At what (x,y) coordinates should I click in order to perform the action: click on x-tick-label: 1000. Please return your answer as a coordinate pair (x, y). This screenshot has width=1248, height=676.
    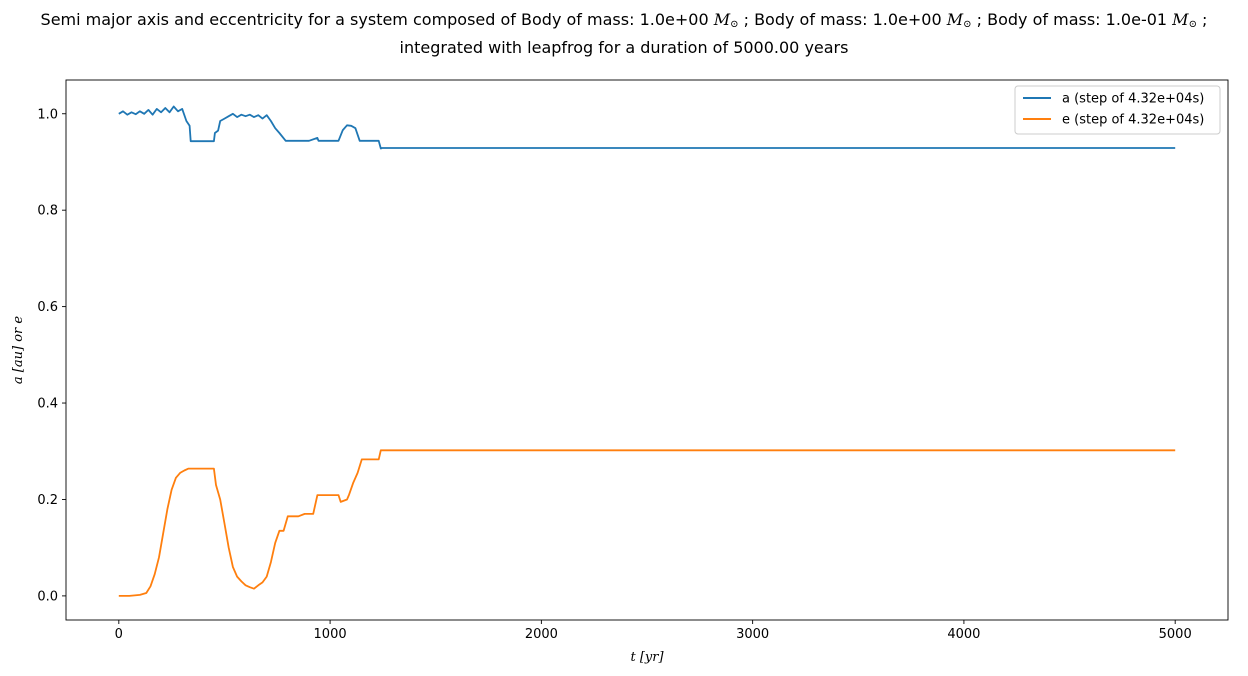
    Looking at the image, I should click on (330, 634).